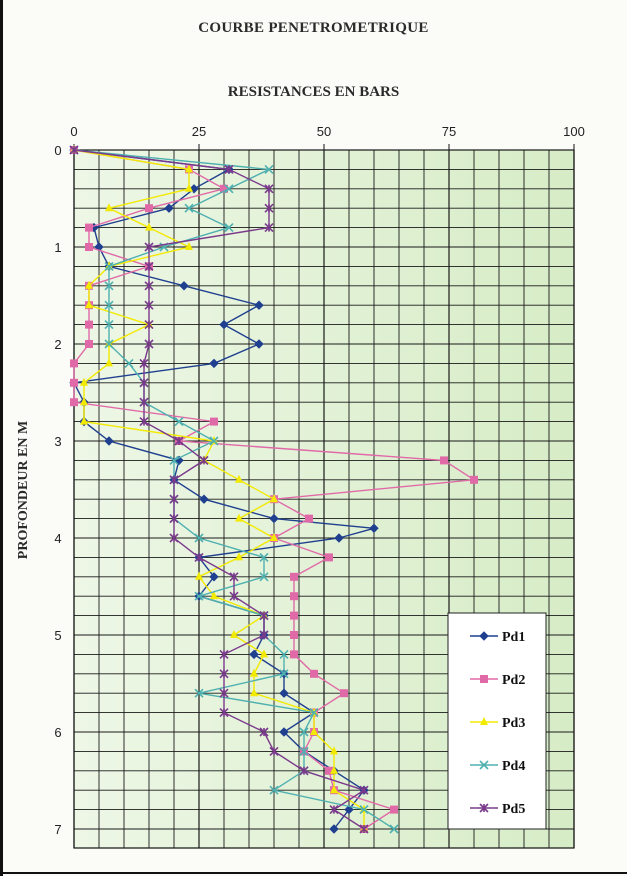  Describe the element at coordinates (57, 732) in the screenshot. I see `y-tick-label: 6` at that location.